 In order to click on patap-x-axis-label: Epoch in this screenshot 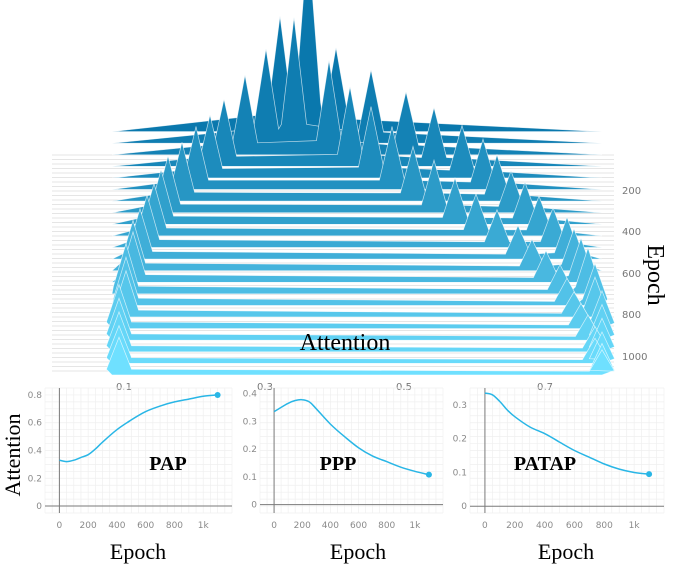, I will do `click(566, 551)`.